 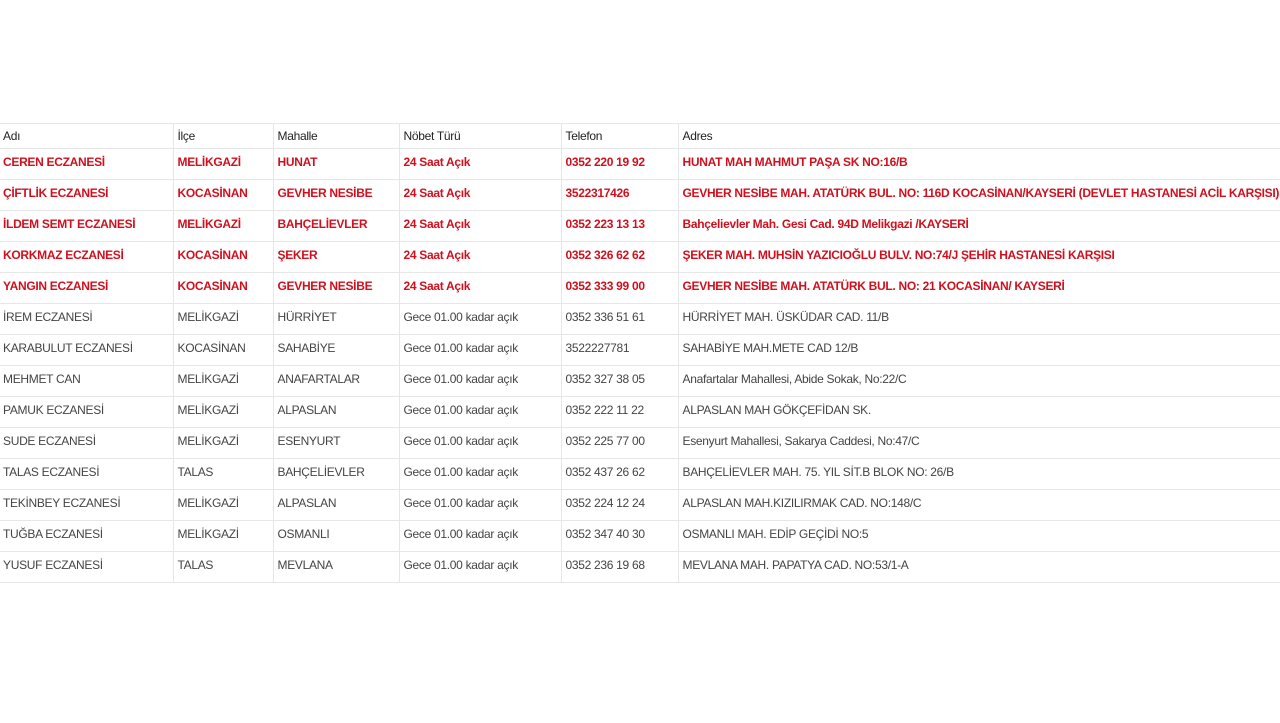 I want to click on cell-name: SUDE ECZANESİ, so click(x=86, y=443).